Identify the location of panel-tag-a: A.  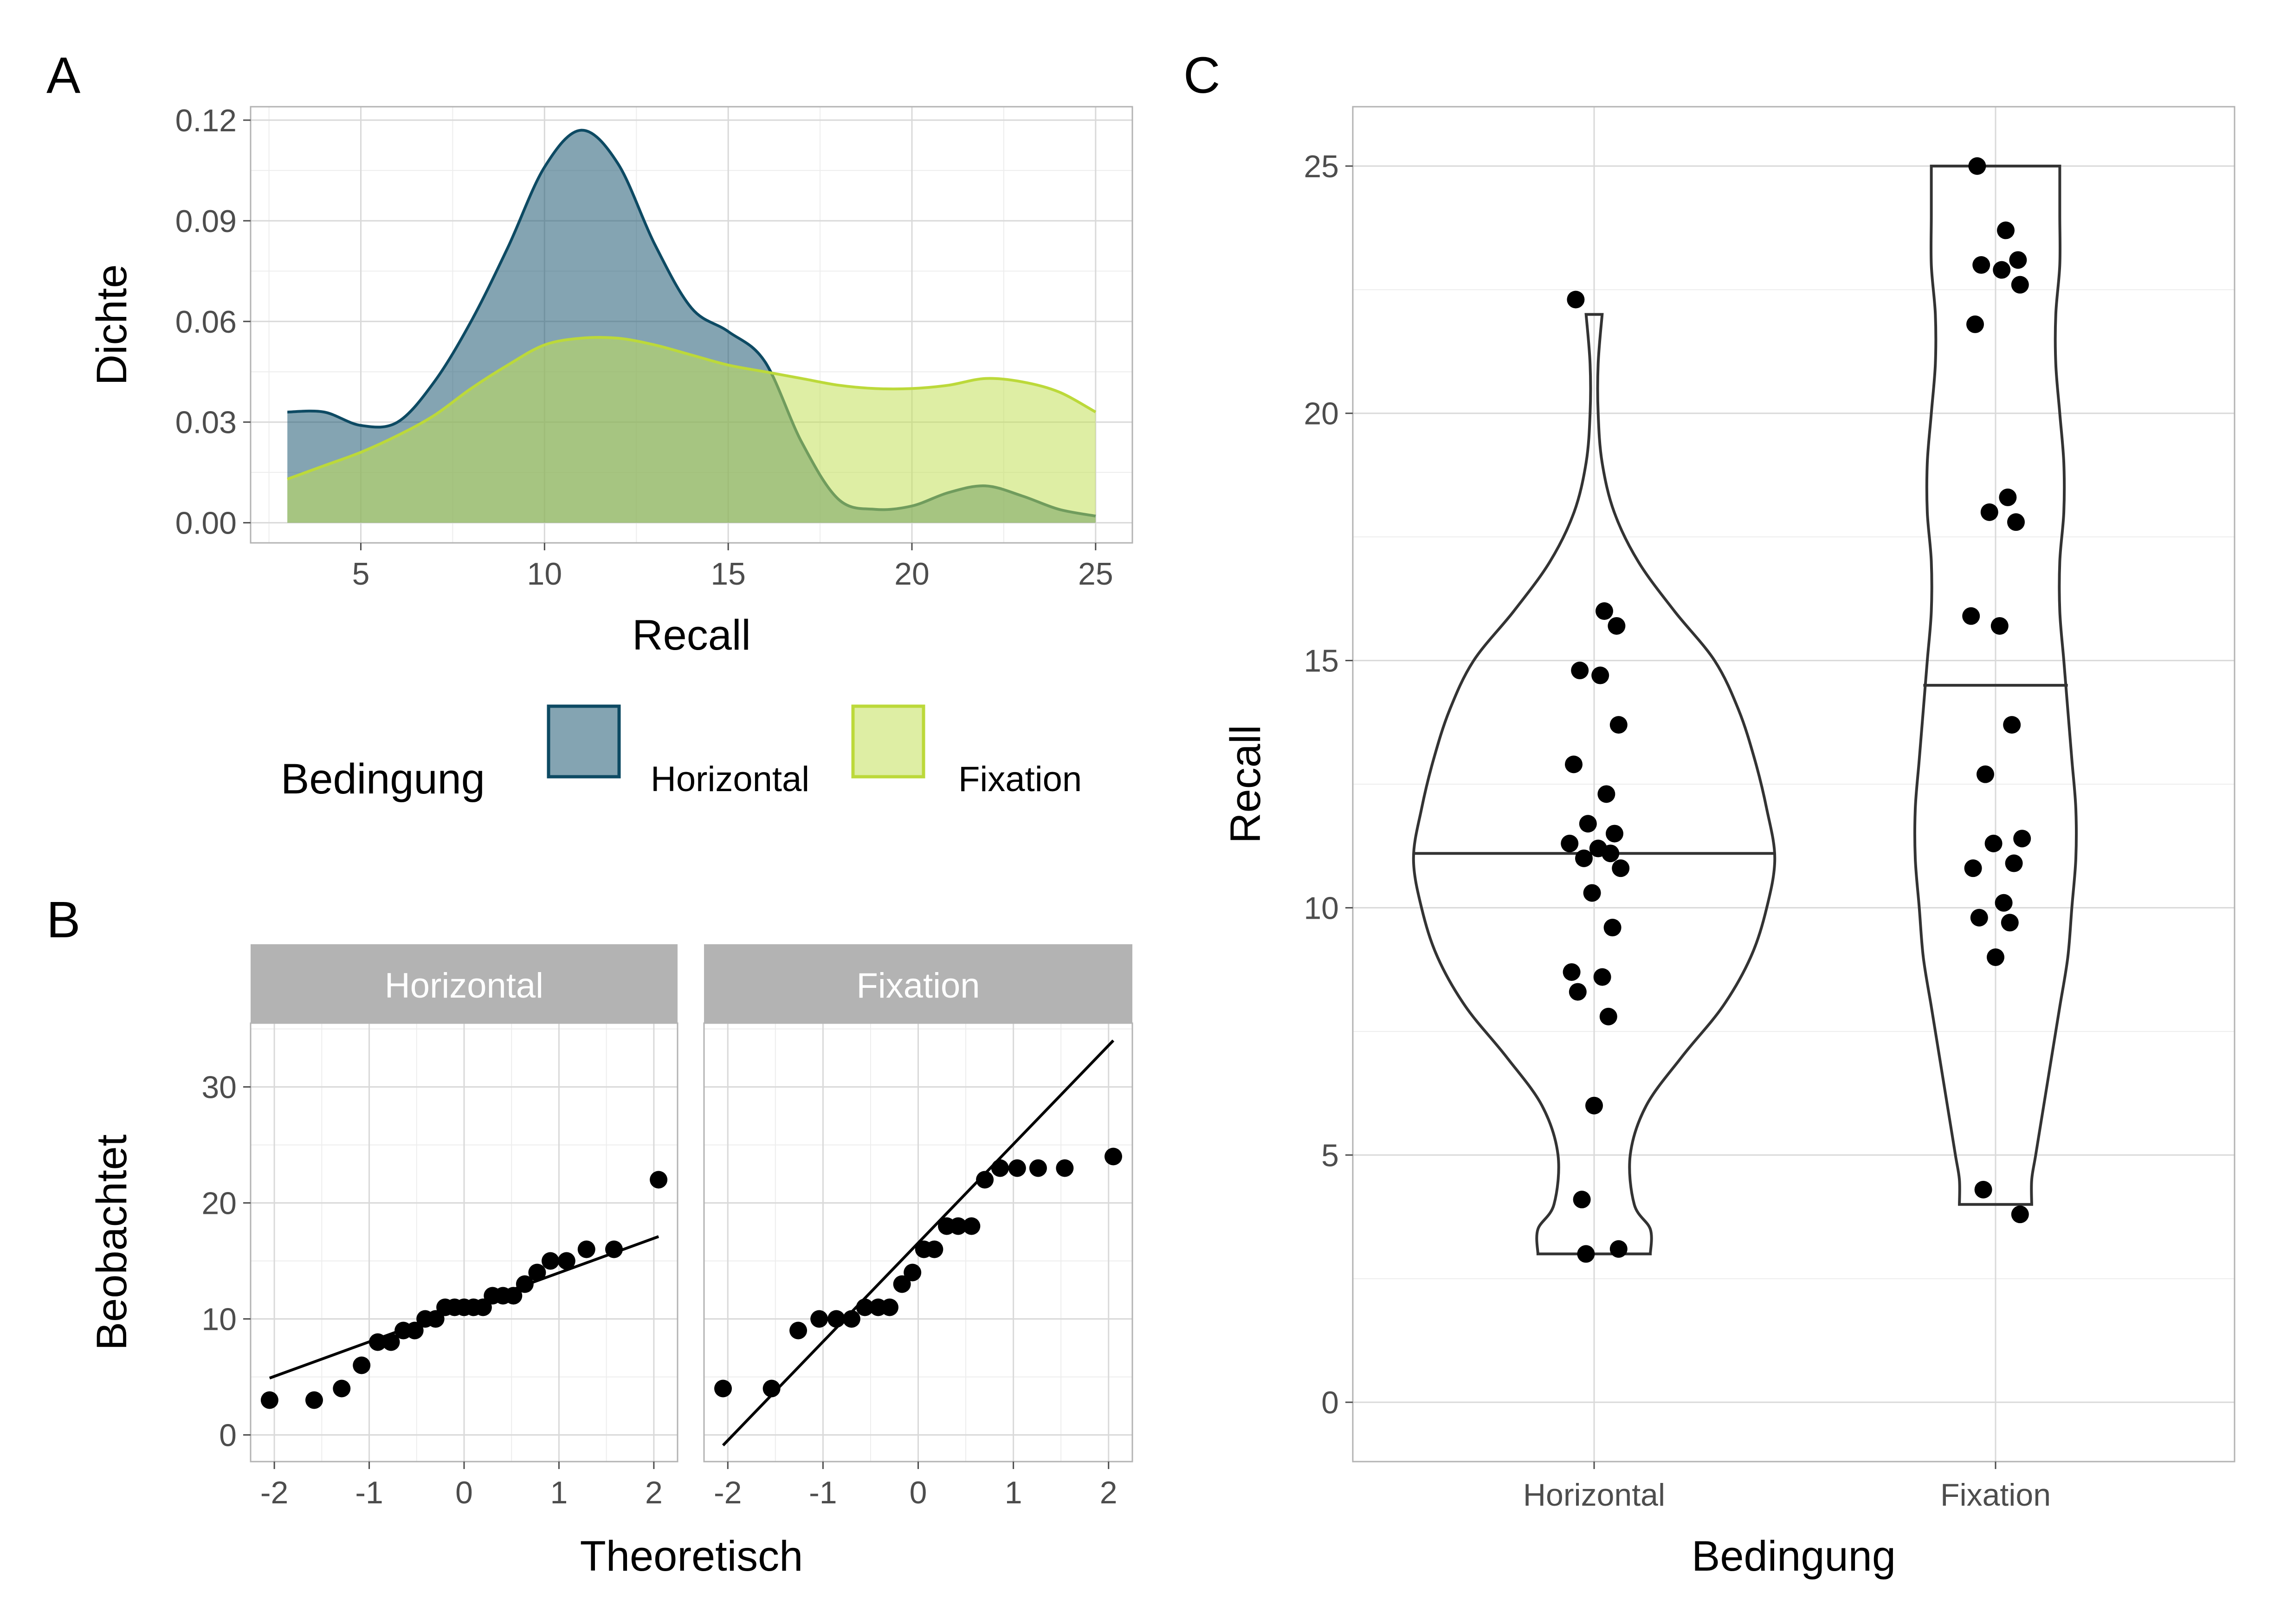
(63, 76).